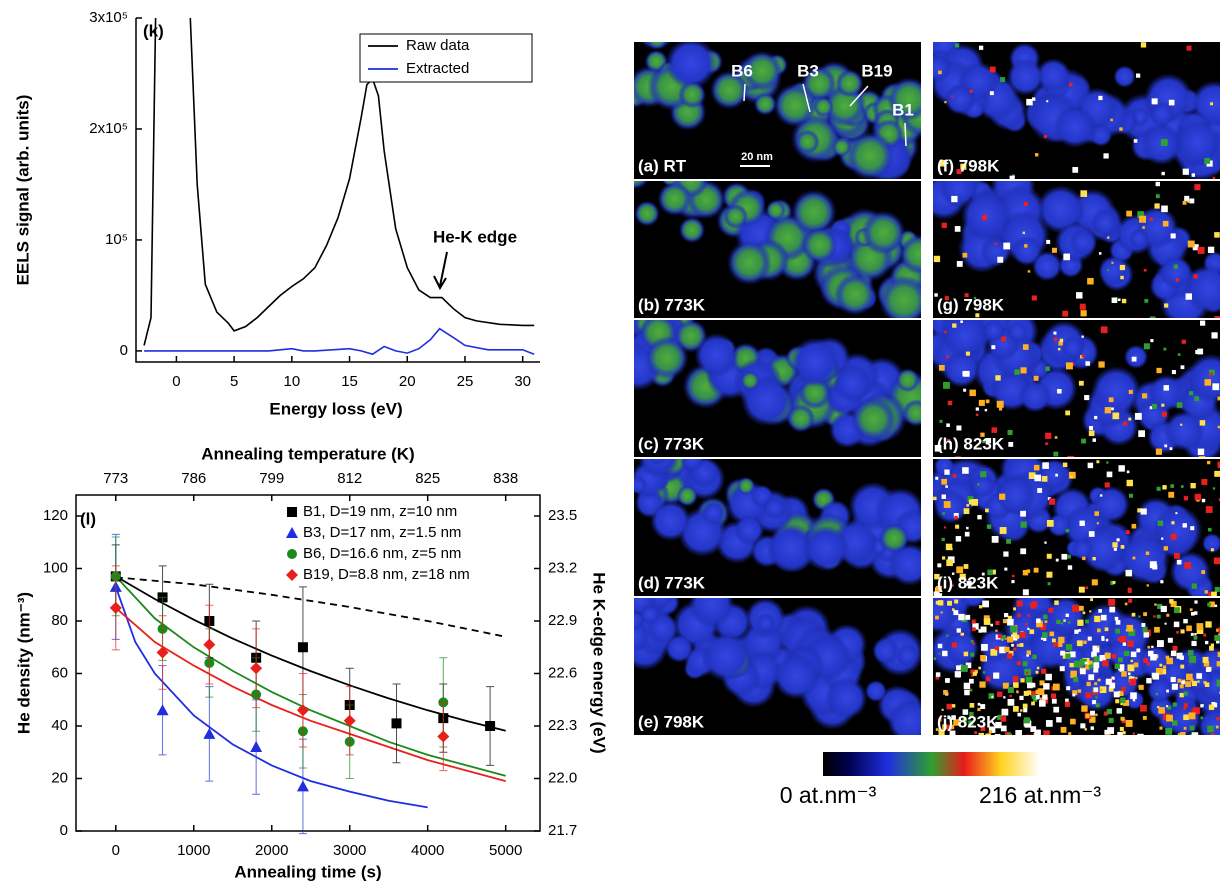 The width and height of the screenshot is (1222, 884). What do you see at coordinates (427, 478) in the screenshot?
I see `x2-tick-label: 825` at bounding box center [427, 478].